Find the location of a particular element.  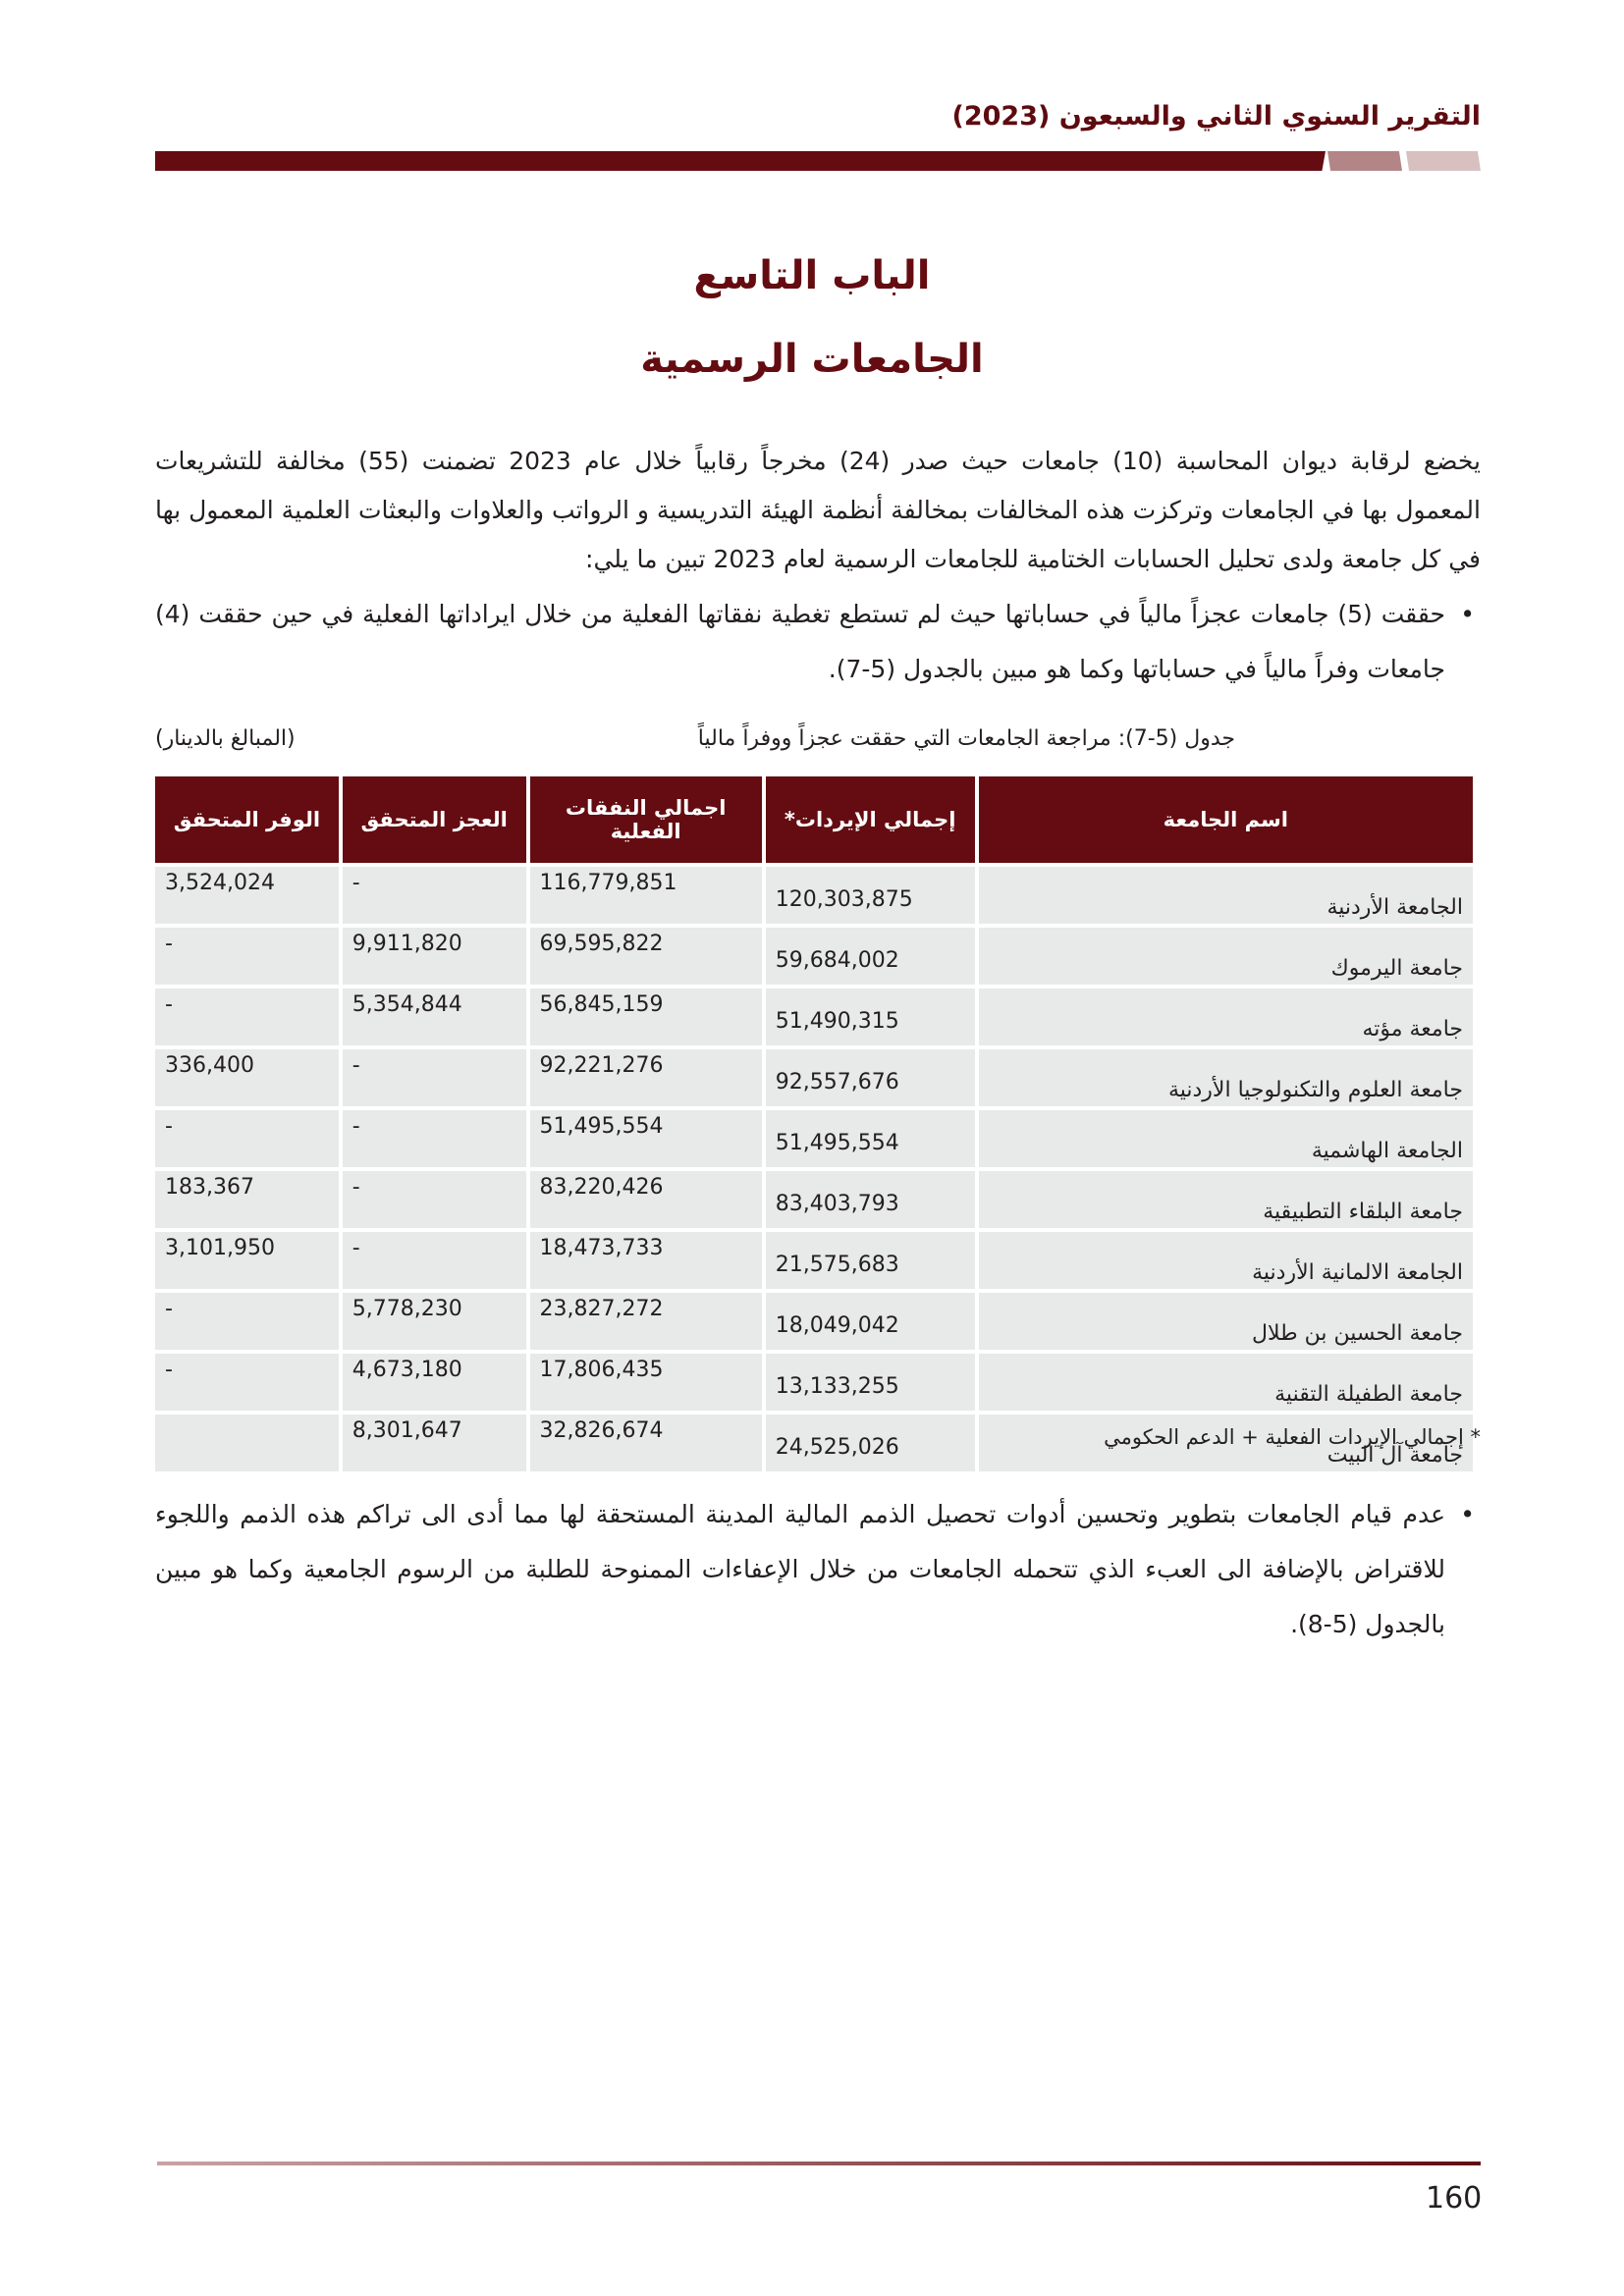

expenses-cell: 83,220,426 is located at coordinates (645, 1199).